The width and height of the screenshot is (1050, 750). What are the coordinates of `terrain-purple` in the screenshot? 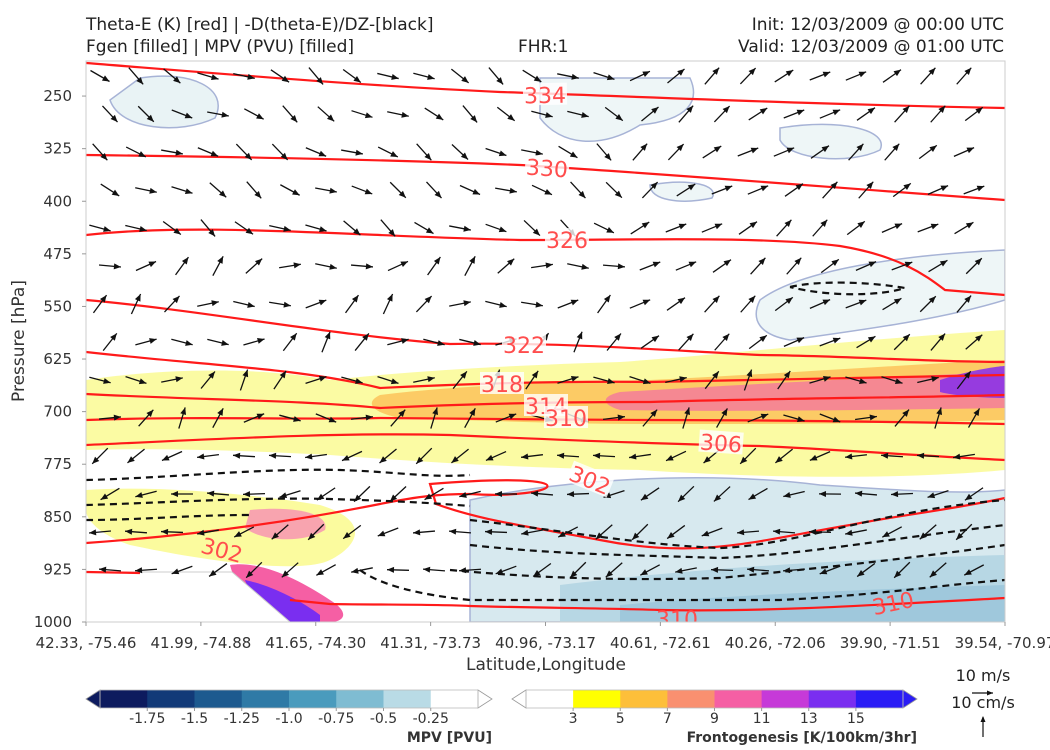 It's located at (282, 601).